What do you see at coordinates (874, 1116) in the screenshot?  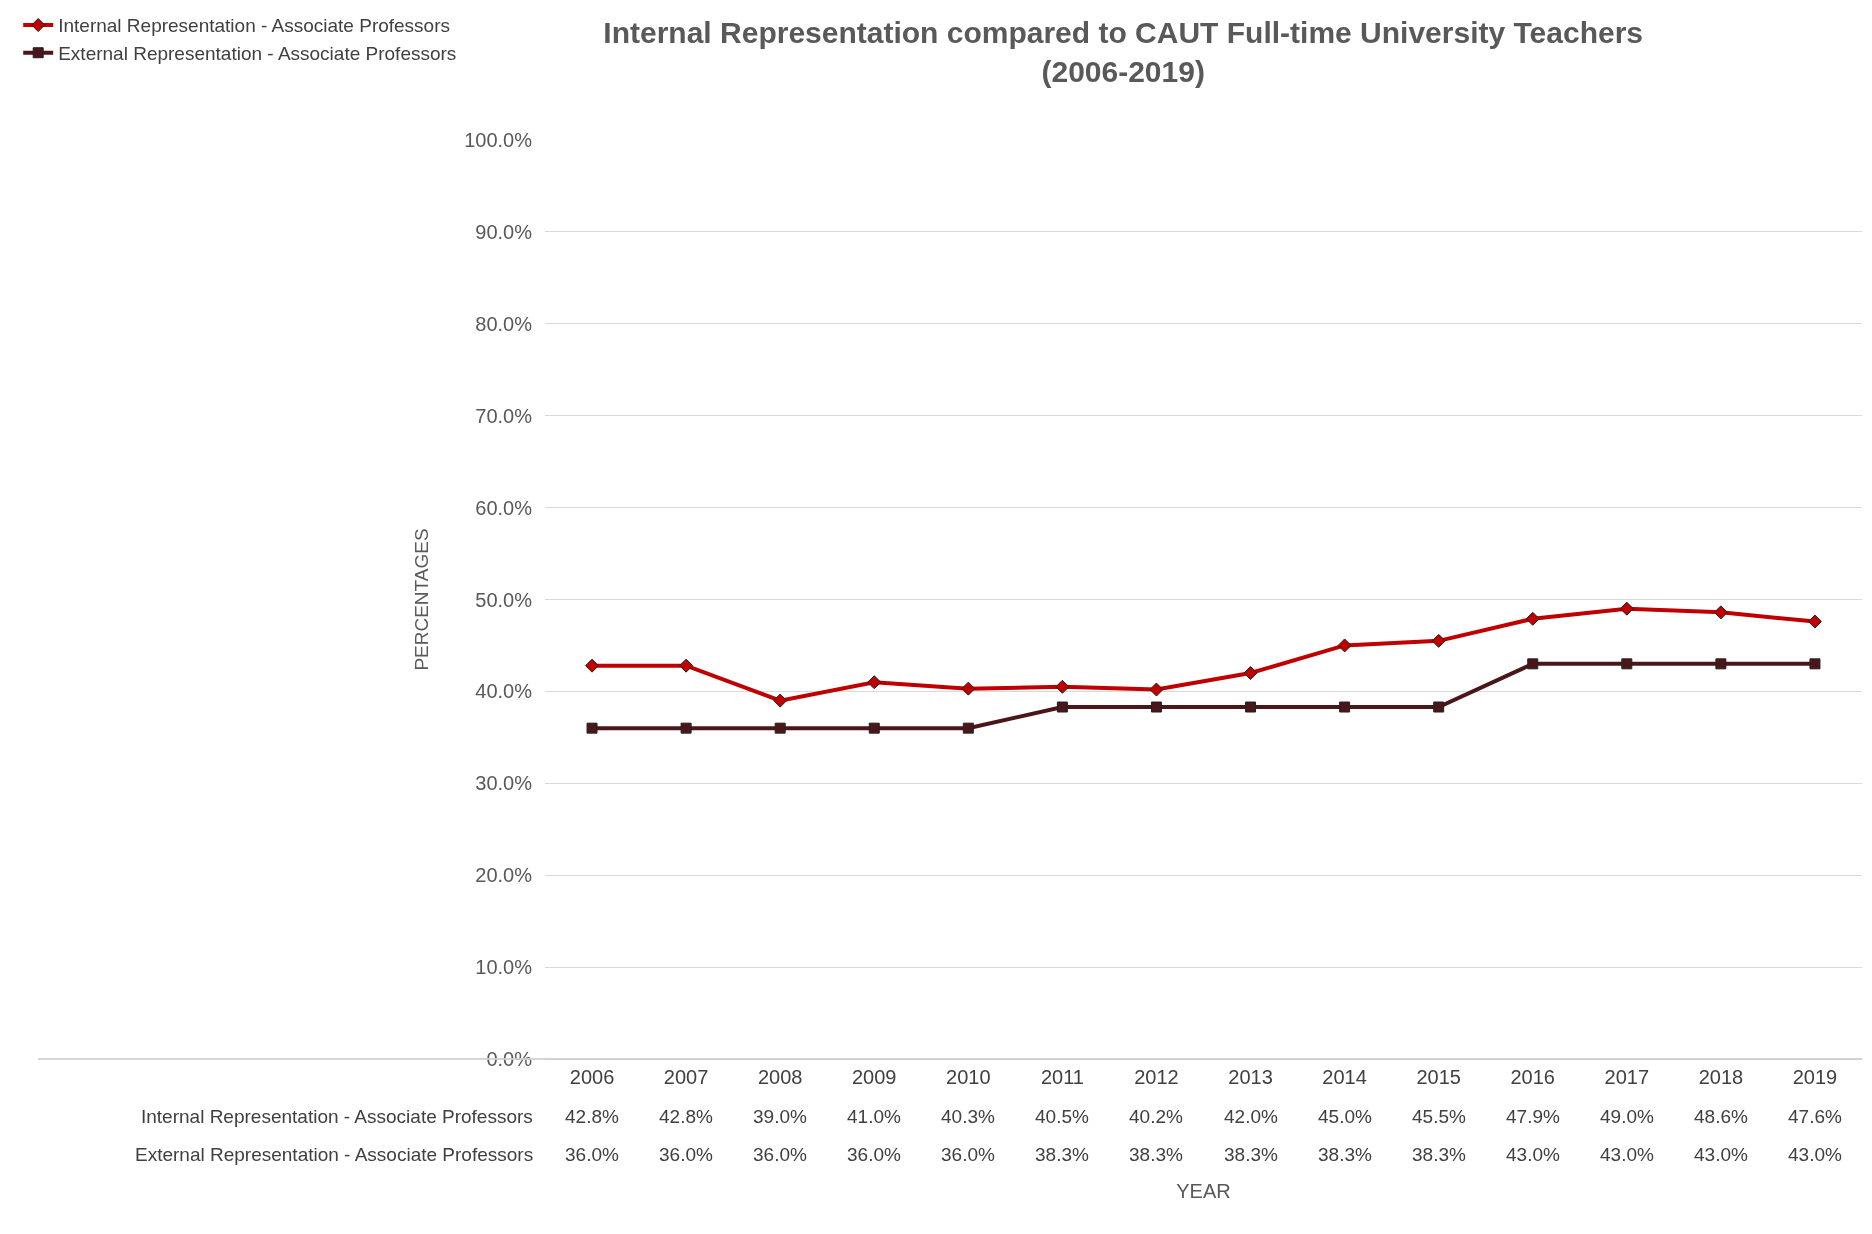 I see `data-label: 41.0%` at bounding box center [874, 1116].